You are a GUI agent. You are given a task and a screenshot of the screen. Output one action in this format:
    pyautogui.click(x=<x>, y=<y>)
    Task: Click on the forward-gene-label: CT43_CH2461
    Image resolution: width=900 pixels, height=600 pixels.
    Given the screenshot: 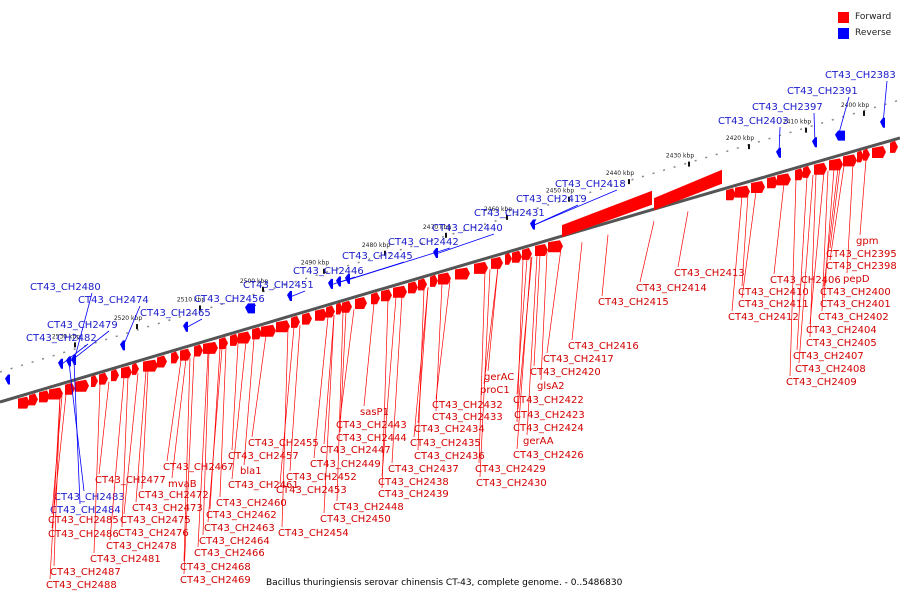 What is the action you would take?
    pyautogui.click(x=263, y=485)
    